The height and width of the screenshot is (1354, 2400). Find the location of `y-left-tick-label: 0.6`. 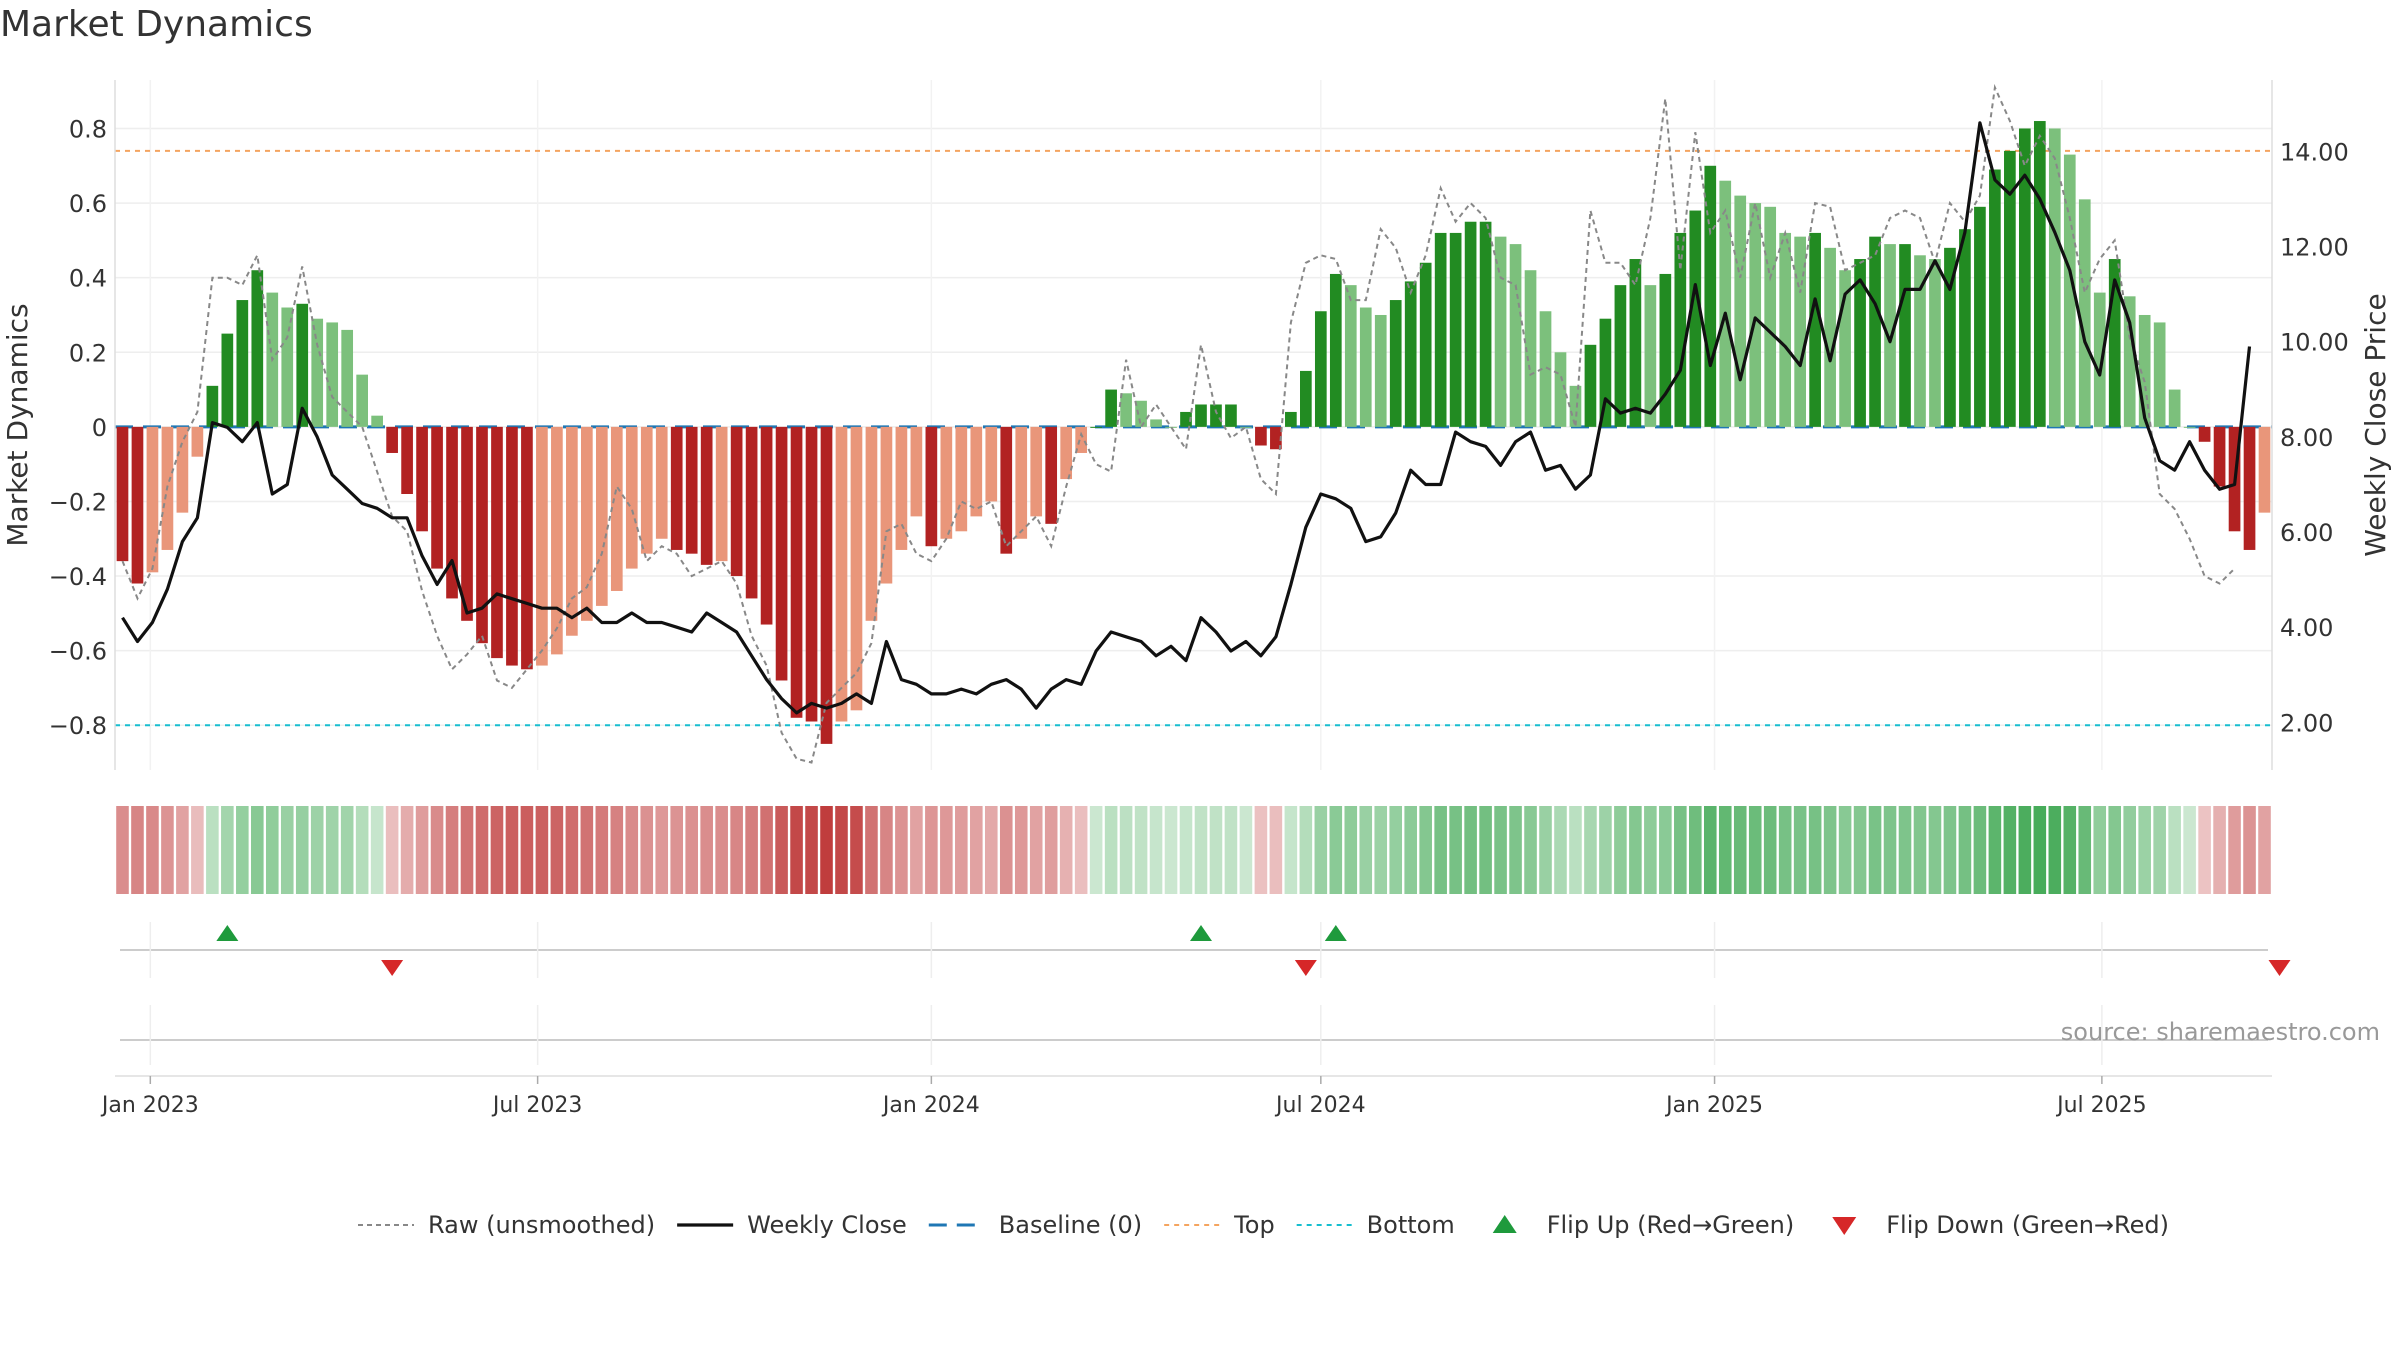

y-left-tick-label: 0.6 is located at coordinates (88, 204).